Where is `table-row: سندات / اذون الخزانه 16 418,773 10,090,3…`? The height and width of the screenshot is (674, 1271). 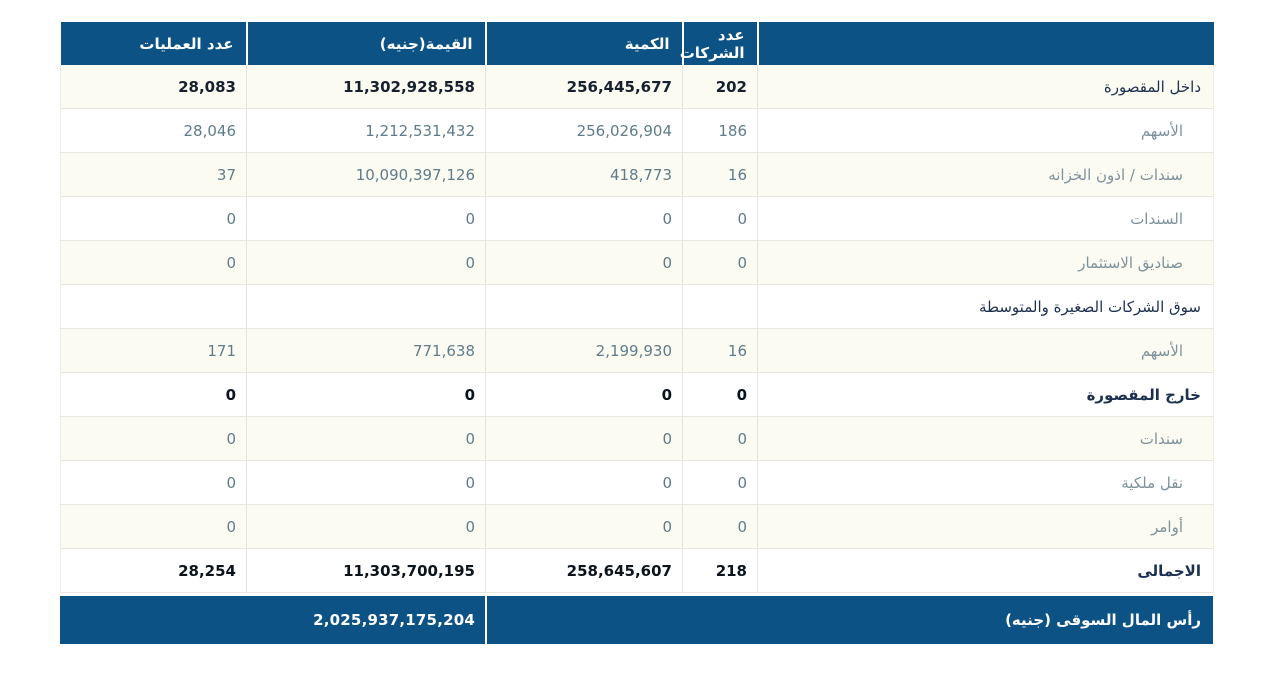
table-row: سندات / اذون الخزانه 16 418,773 10,090,3… is located at coordinates (637, 174).